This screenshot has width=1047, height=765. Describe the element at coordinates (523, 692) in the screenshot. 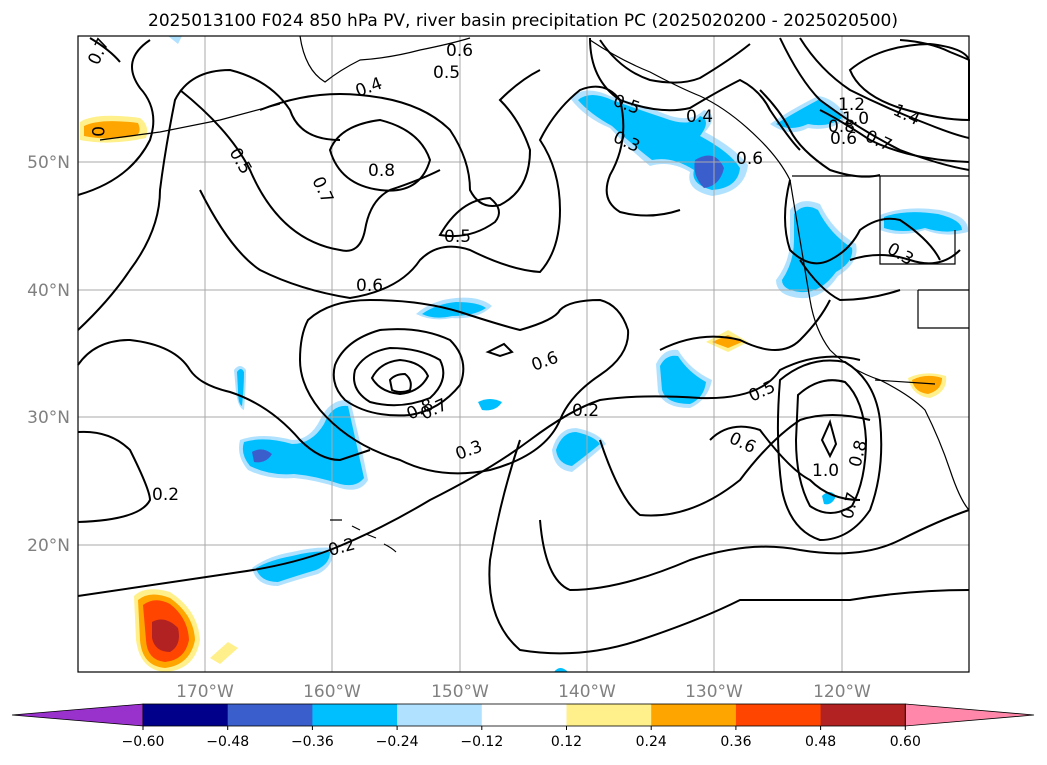

I see `lon-axis: 170°W 160°W 150°W 140°W 130°W 120°W` at that location.